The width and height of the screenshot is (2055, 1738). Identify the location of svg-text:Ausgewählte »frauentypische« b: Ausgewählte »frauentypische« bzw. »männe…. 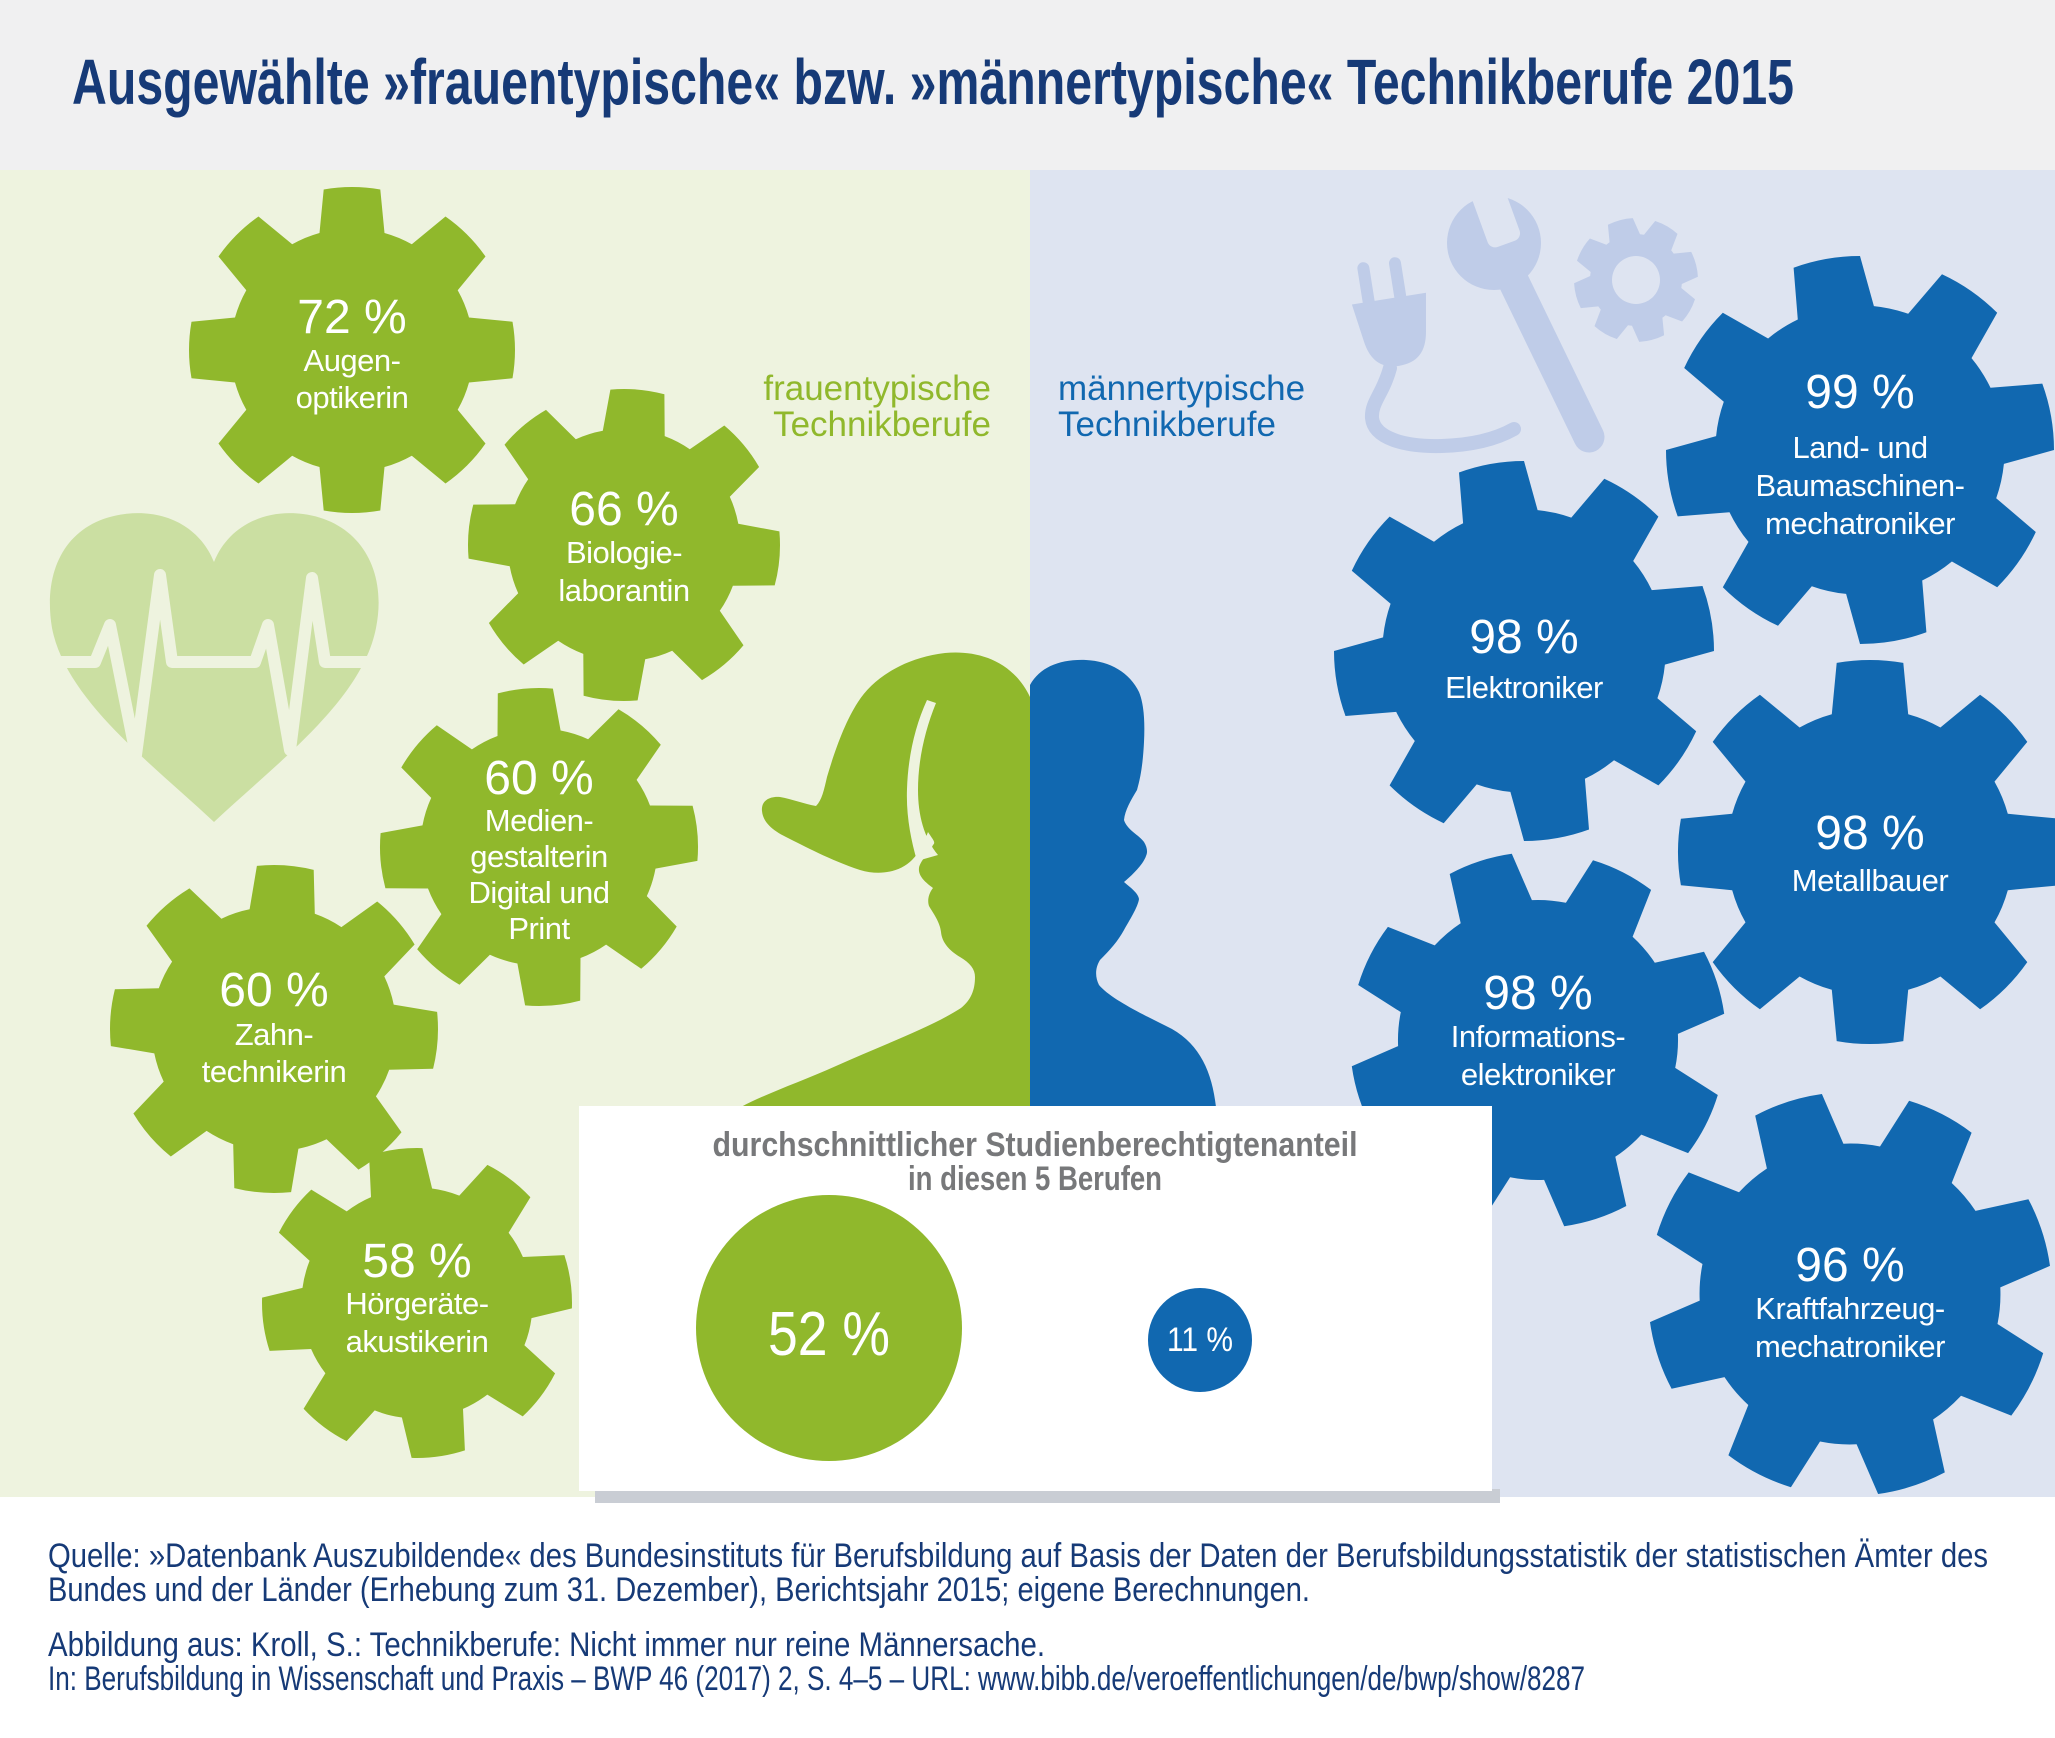
(933, 82).